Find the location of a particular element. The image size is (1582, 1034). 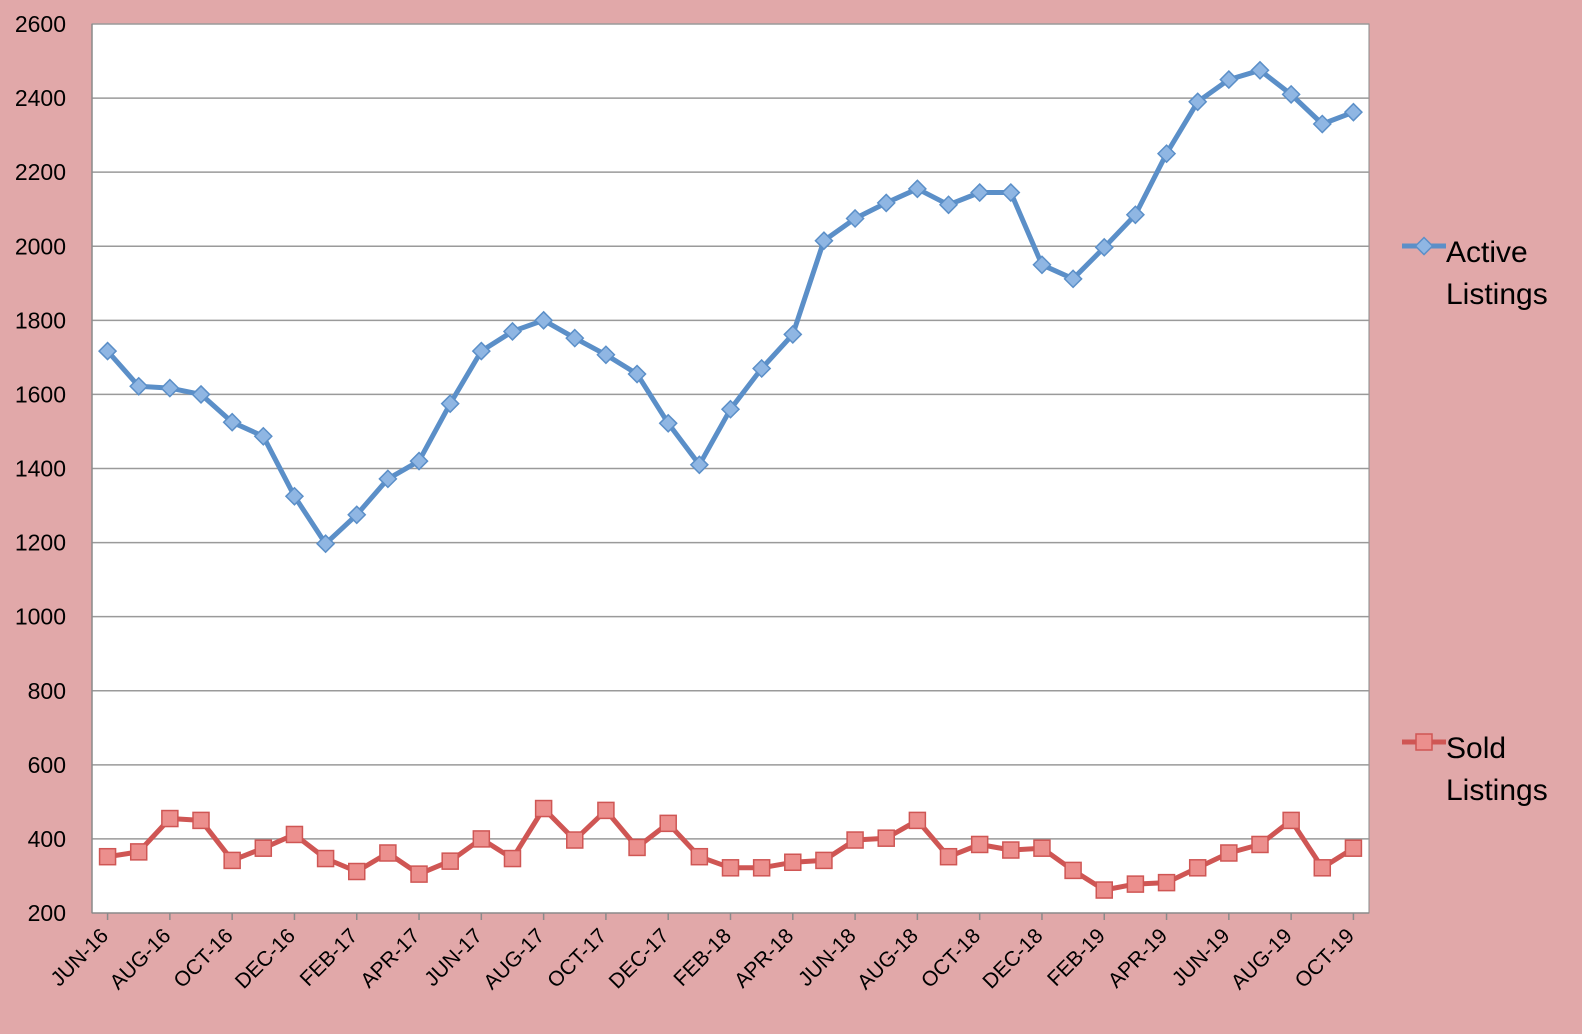

x-tick-label: OCT-17 is located at coordinates (577, 958).